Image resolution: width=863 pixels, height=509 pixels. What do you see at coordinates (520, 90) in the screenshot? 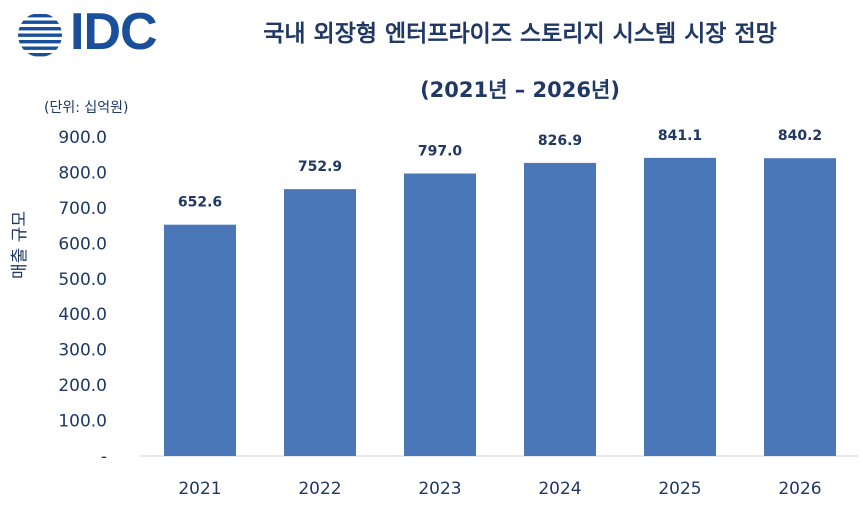
I see `chart-subtitle: (2021년 – 2026년)` at bounding box center [520, 90].